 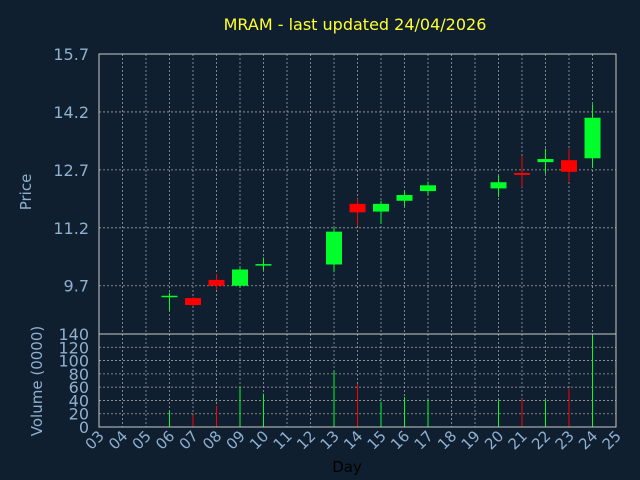 I want to click on x-axis-label: Day, so click(x=347, y=467).